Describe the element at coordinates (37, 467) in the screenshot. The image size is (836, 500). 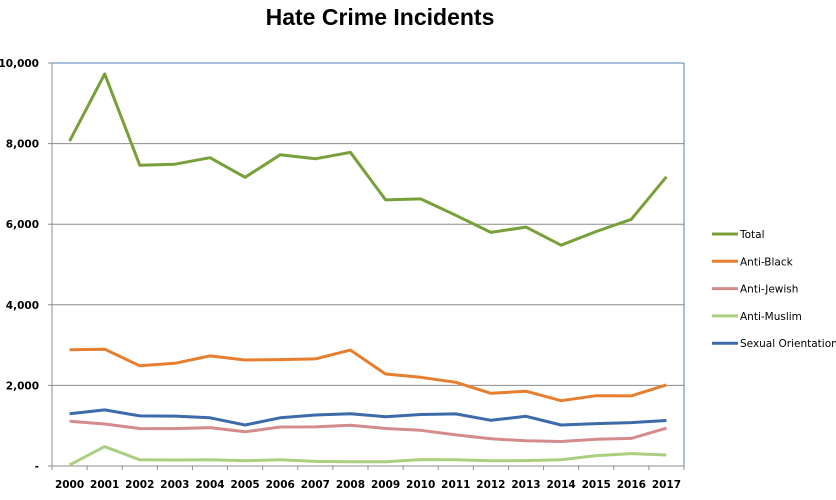
I see `y-tick-label: -` at that location.